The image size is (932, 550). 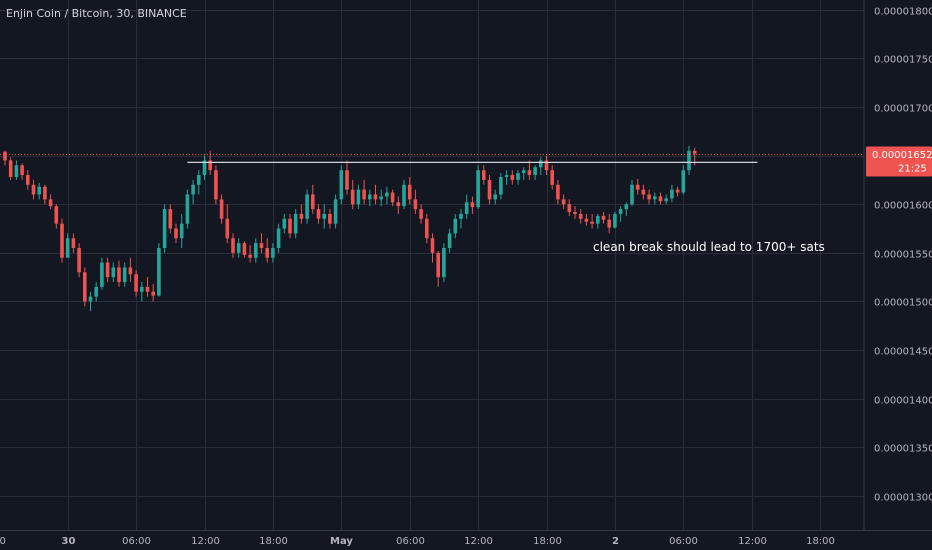 I want to click on bar-countdown: 21:25, so click(x=912, y=169).